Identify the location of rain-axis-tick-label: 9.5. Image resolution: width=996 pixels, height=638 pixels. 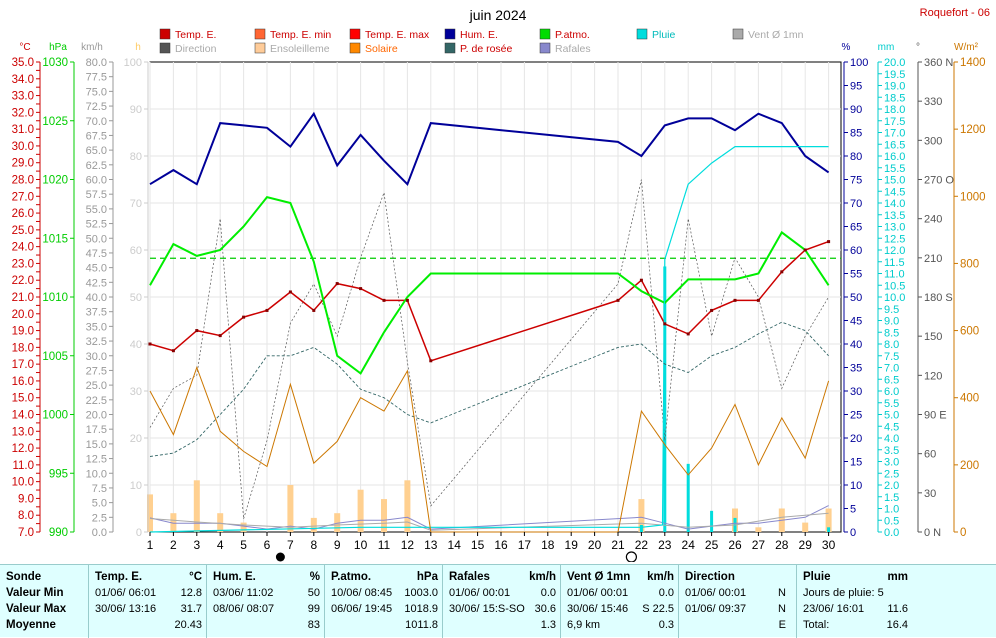
(891, 310).